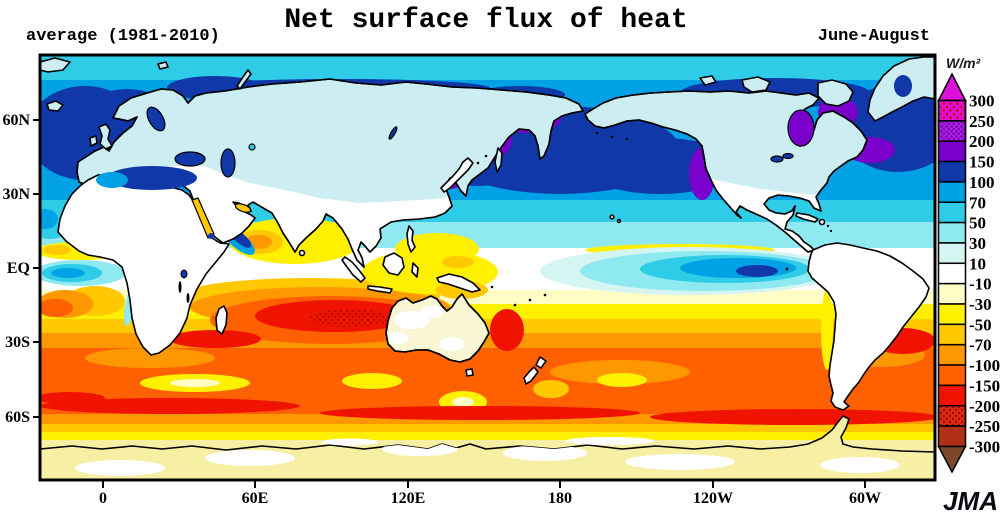 The height and width of the screenshot is (514, 1000). Describe the element at coordinates (18, 268) in the screenshot. I see `lat-label-eq: EQ` at that location.